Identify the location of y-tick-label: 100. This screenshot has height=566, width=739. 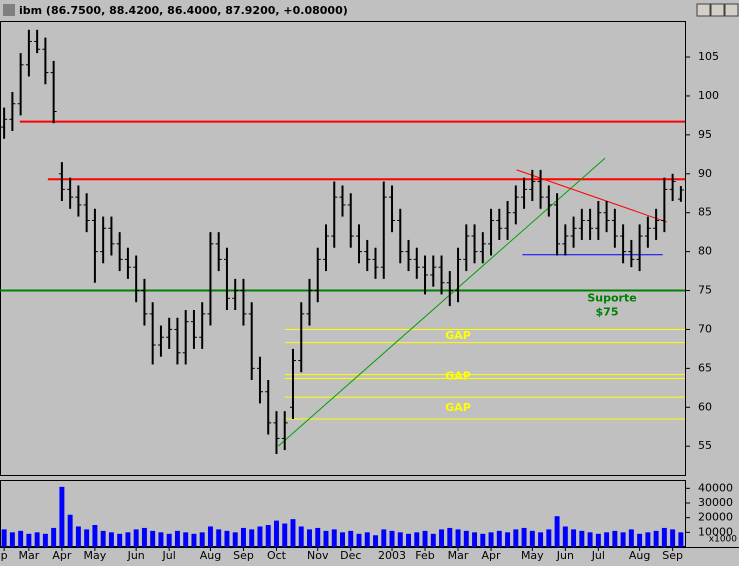
(708, 95).